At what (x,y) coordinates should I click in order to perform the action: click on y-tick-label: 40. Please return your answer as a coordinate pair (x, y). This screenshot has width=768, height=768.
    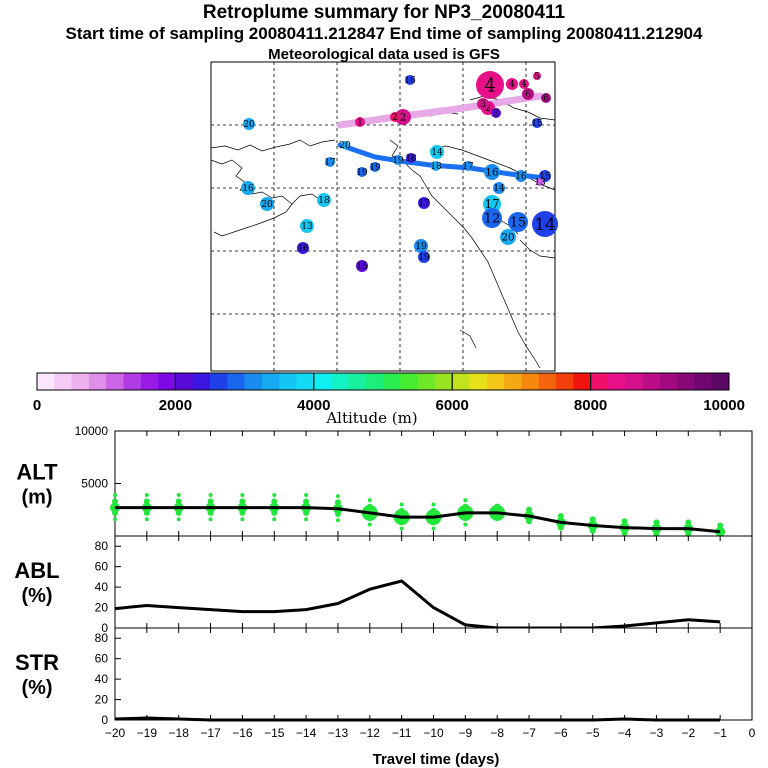
    Looking at the image, I should click on (102, 587).